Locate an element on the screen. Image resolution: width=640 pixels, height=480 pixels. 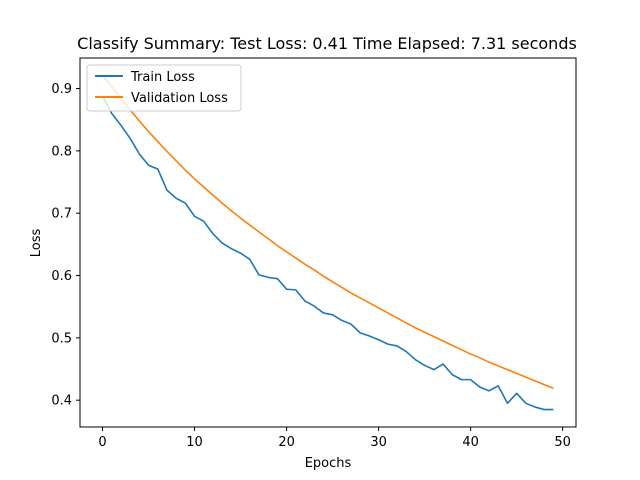
y-tick-label: 0.5 is located at coordinates (61, 338).